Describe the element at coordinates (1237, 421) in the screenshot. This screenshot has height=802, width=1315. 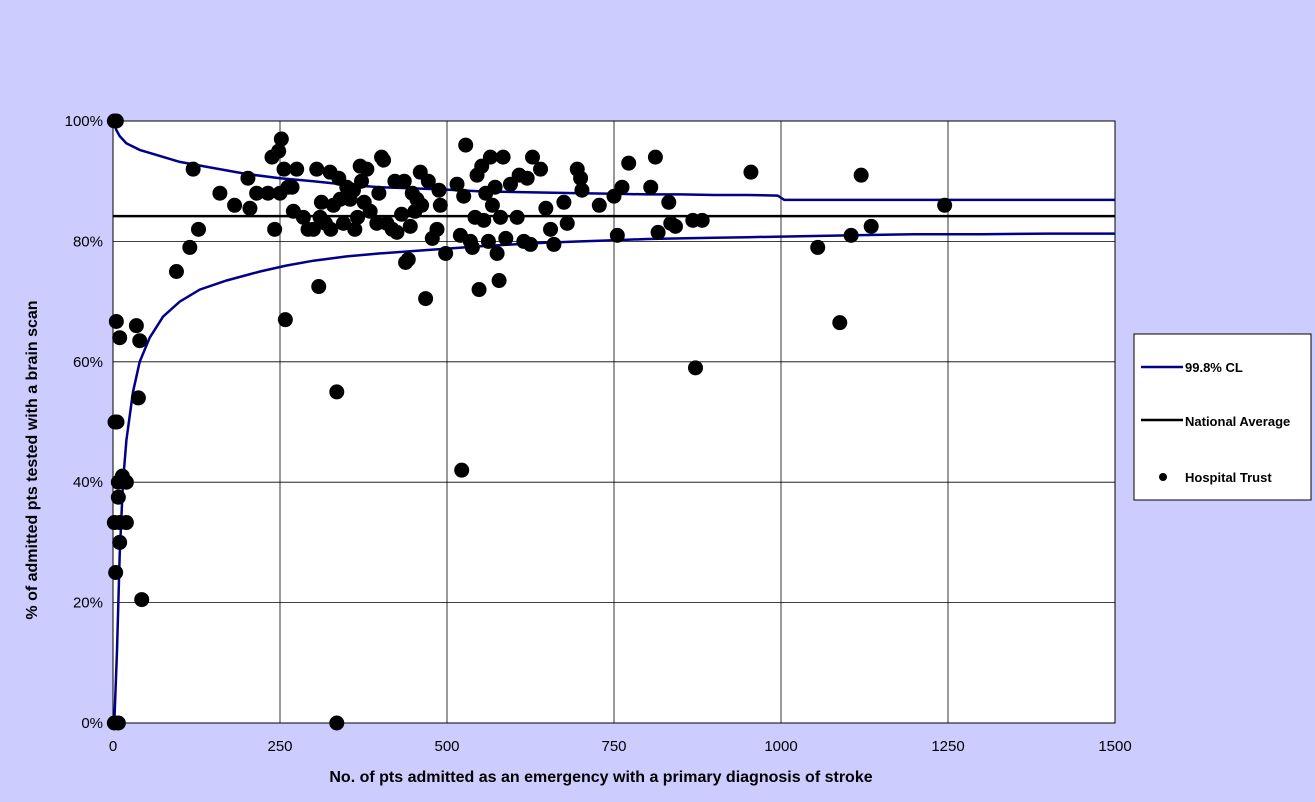
I see `legend-label-national-average: National Average` at that location.